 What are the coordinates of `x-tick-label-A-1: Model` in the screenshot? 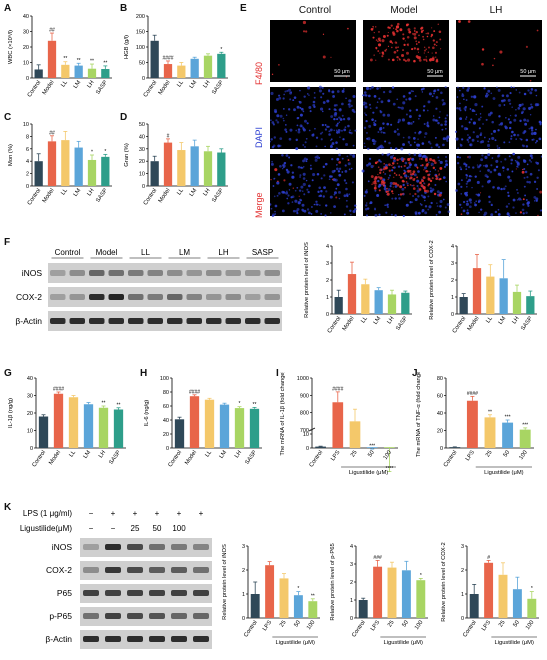 It's located at (49, 88).